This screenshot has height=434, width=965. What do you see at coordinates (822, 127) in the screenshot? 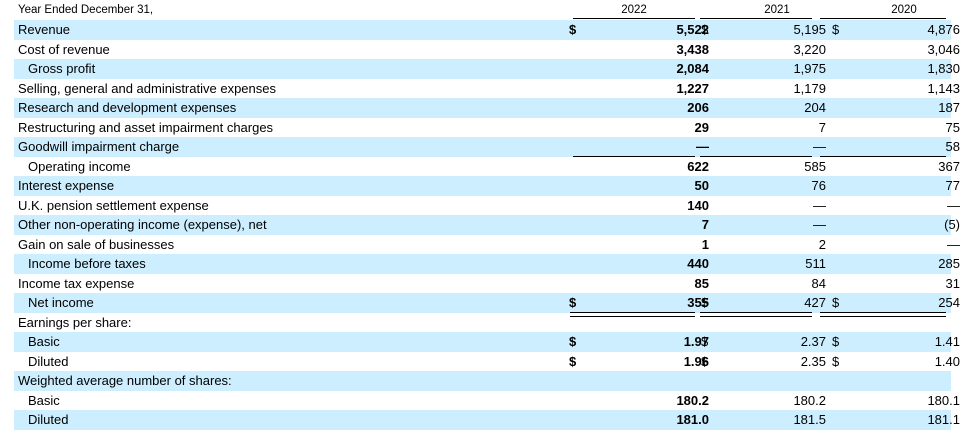
I see `value-2021: 7` at bounding box center [822, 127].